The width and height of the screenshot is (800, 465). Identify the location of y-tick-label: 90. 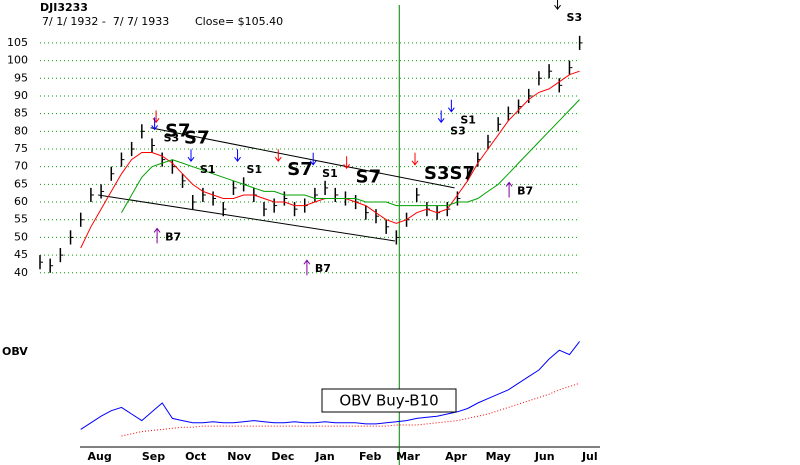
(21, 95).